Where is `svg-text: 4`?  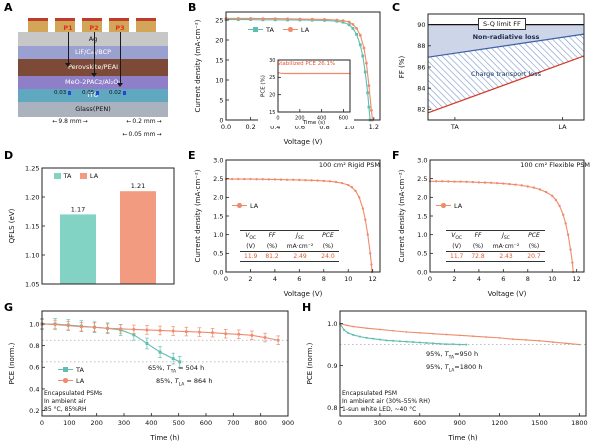 svg-text: 4 is located at coordinates (479, 279).